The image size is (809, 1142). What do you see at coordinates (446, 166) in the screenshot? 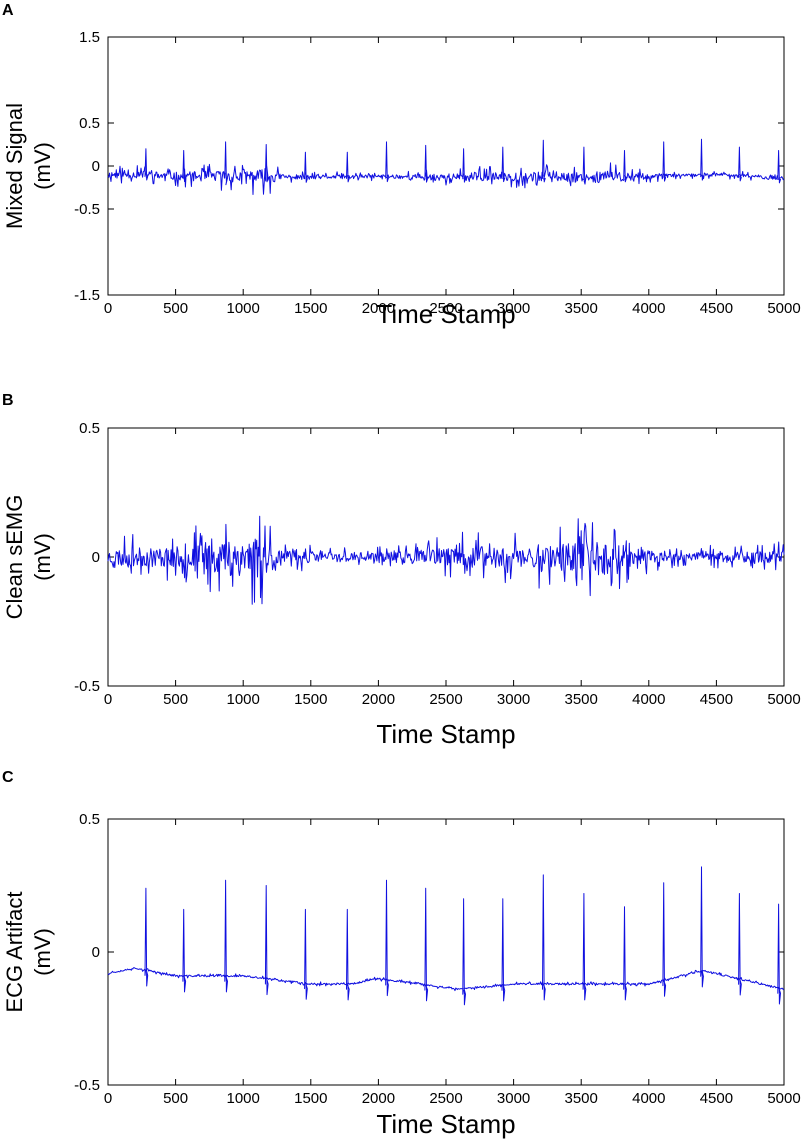
I see `mixed-signal-trace` at bounding box center [446, 166].